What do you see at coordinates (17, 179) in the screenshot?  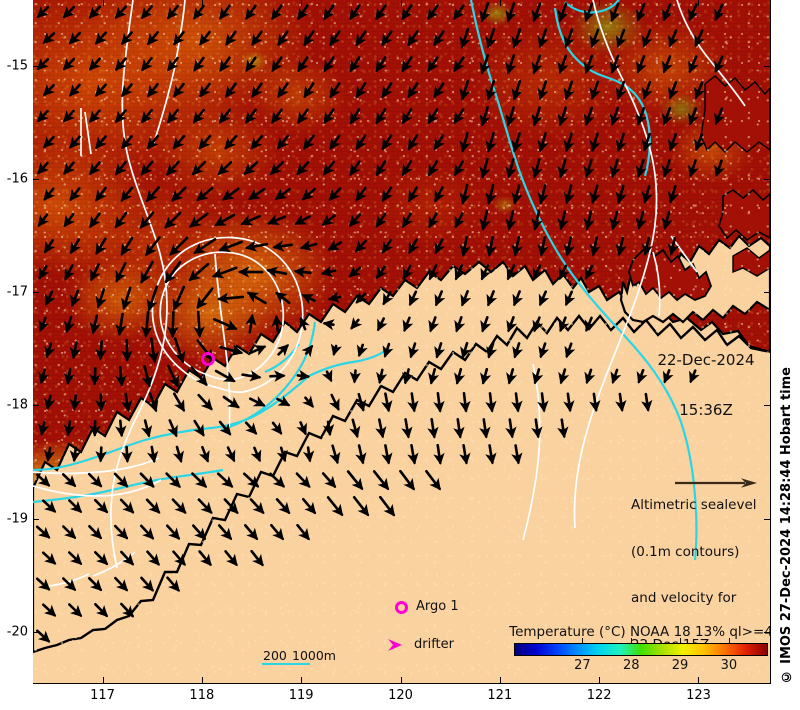 I see `y-axis-label: -16` at bounding box center [17, 179].